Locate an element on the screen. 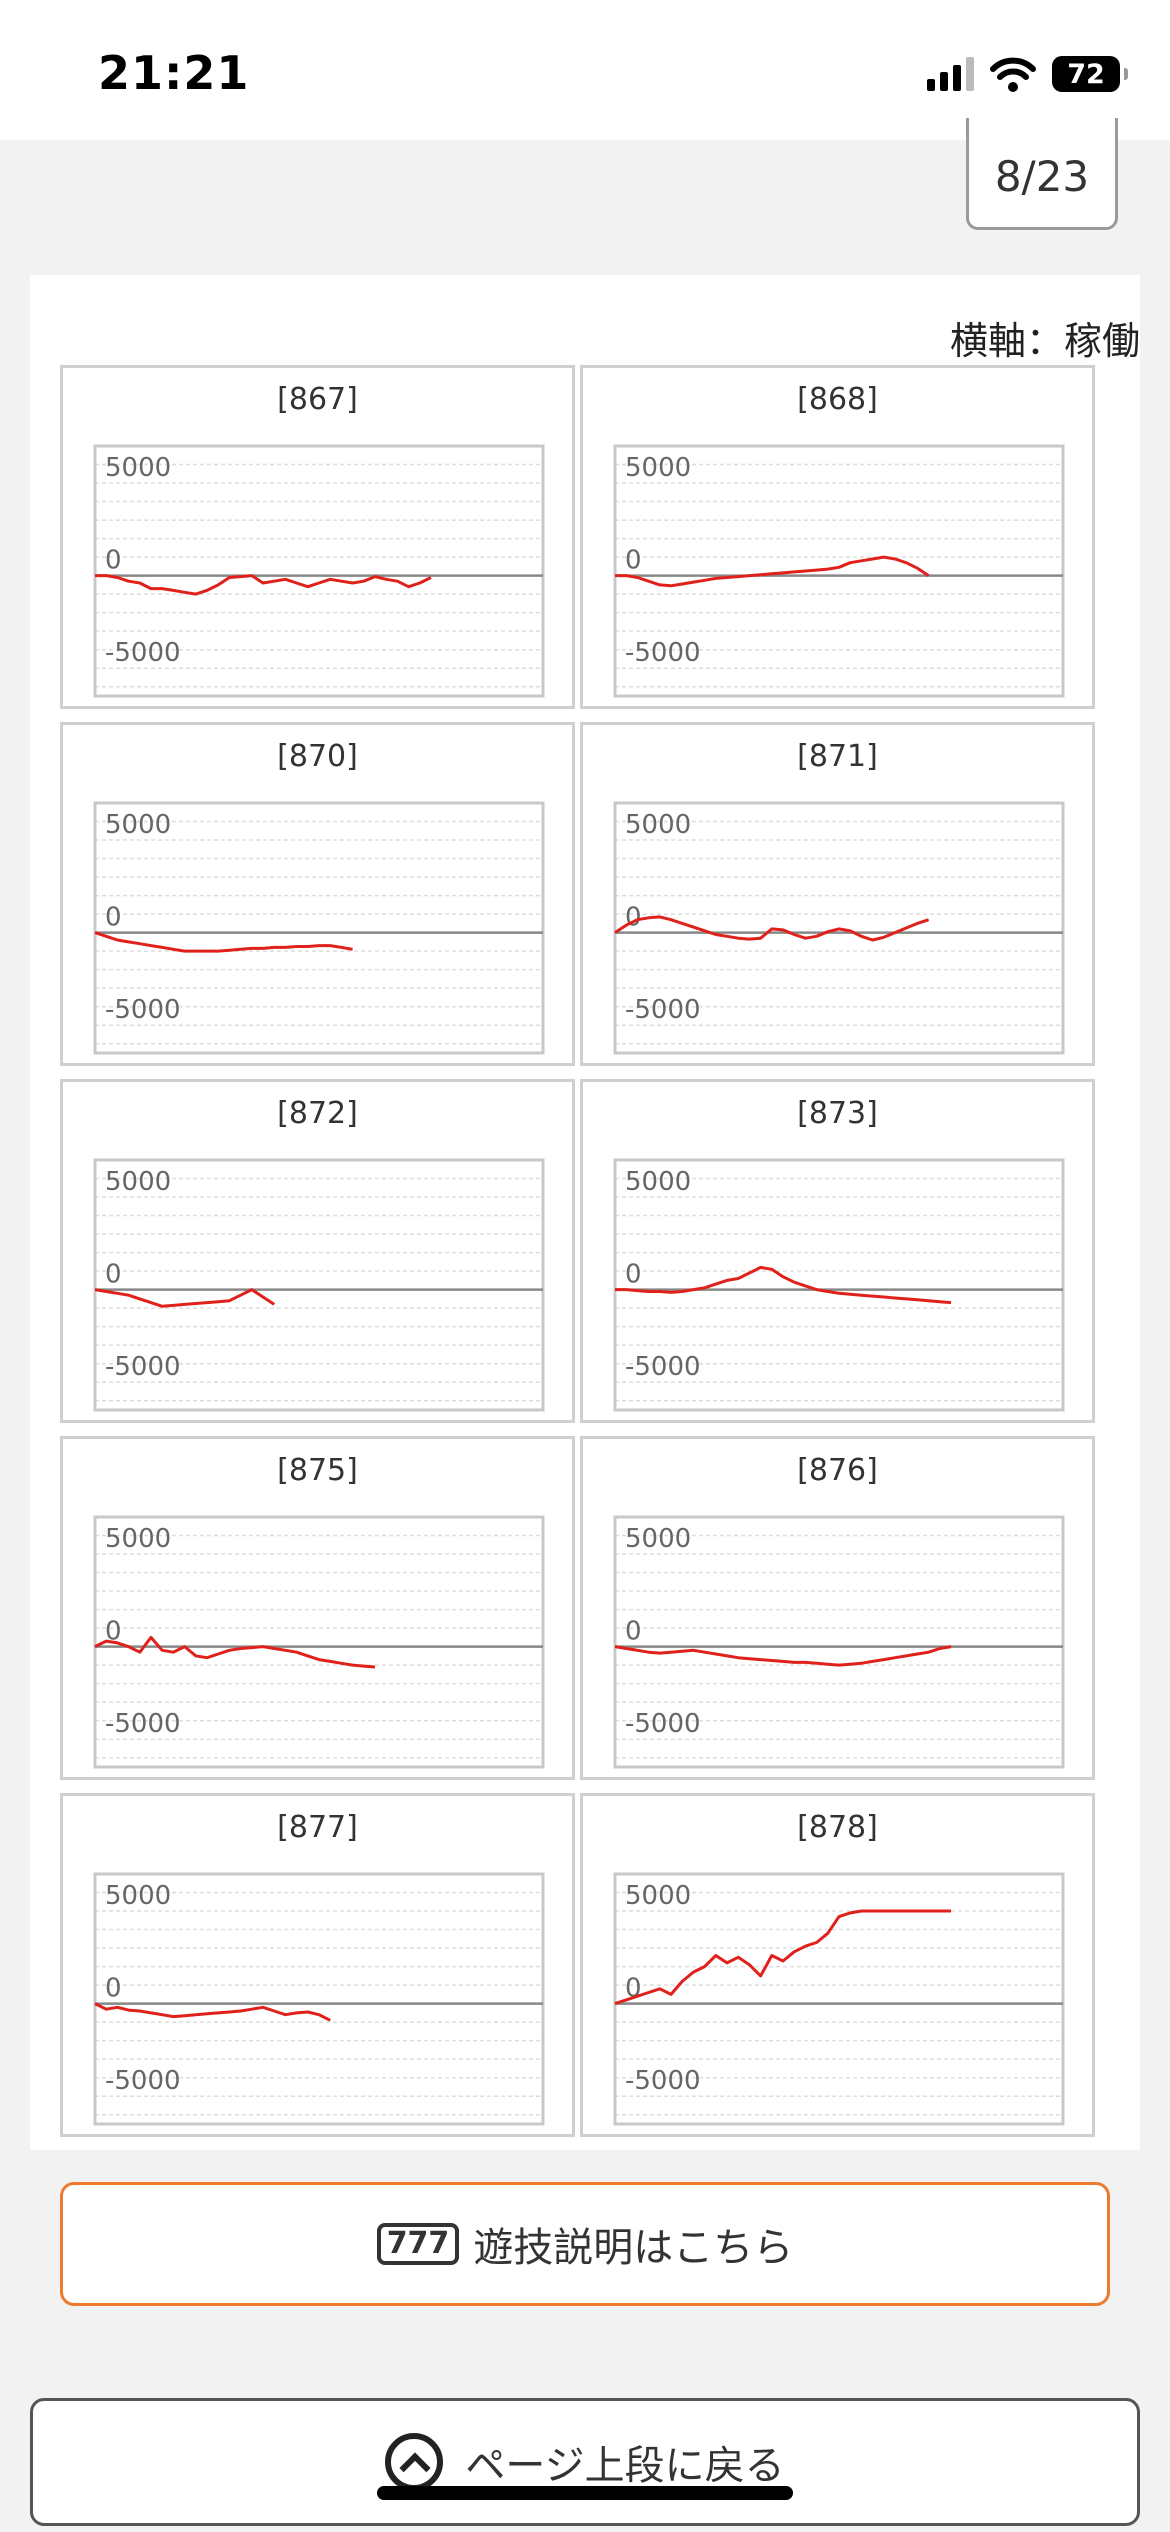 The height and width of the screenshot is (2532, 1170). chart-title: [867] is located at coordinates (317, 399).